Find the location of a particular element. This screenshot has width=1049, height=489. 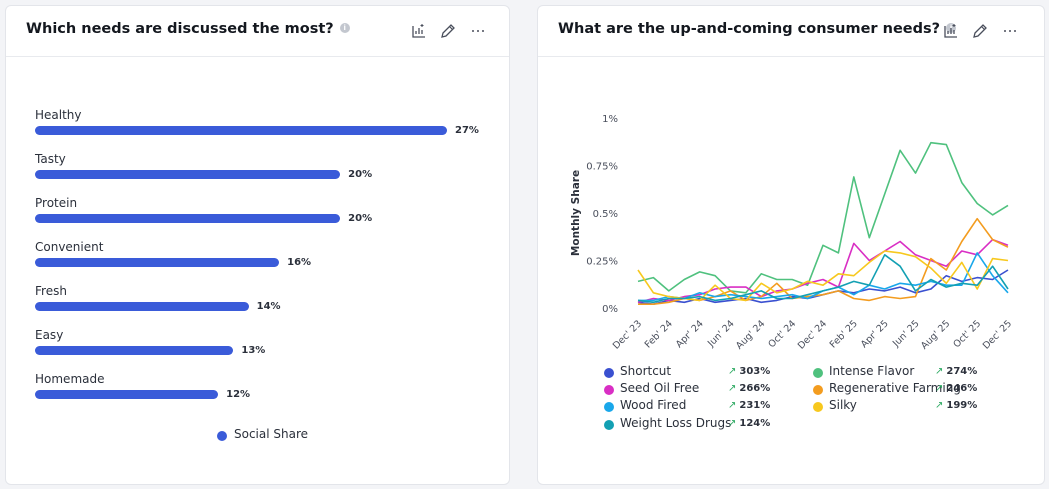

legend-label: Weight Loss Drugs is located at coordinates (676, 423).